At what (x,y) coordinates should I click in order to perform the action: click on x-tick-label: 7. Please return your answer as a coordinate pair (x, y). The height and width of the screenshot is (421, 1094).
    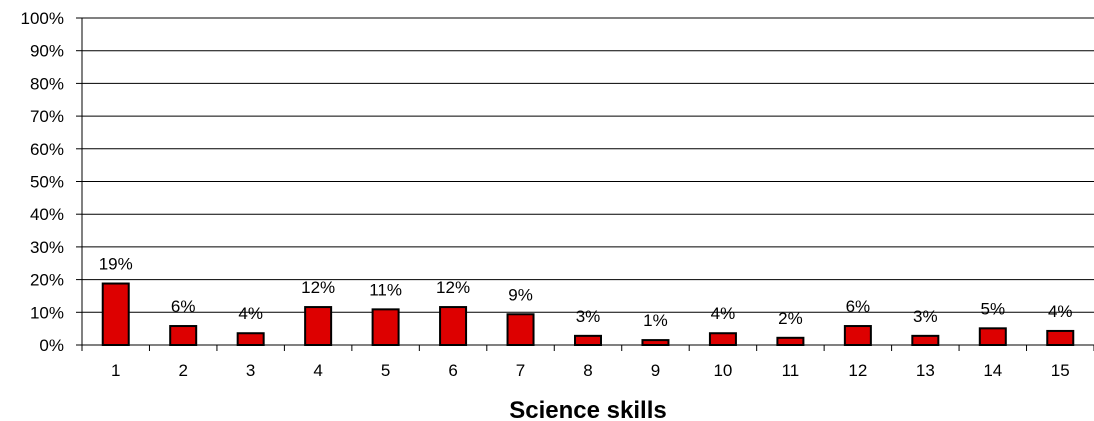
    Looking at the image, I should click on (520, 370).